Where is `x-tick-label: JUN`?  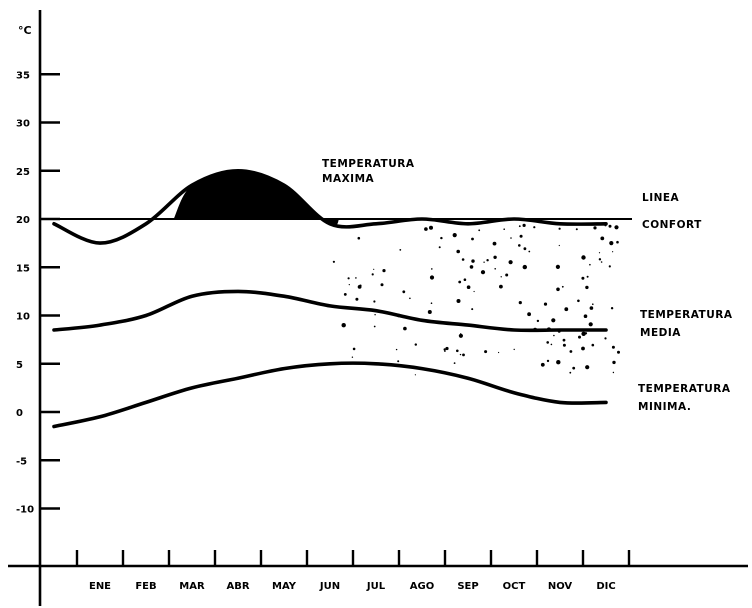 x-tick-label: JUN is located at coordinates (329, 586).